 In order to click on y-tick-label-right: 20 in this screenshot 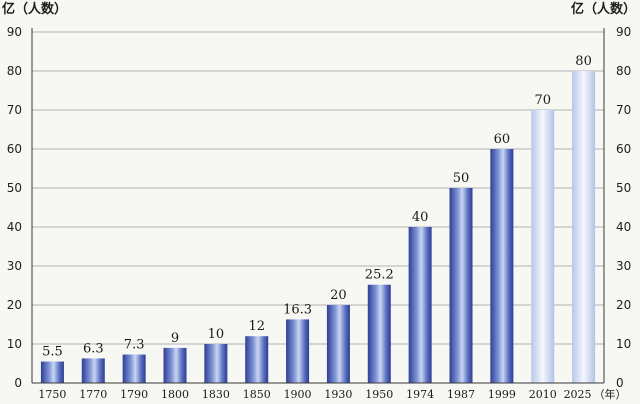, I will do `click(623, 305)`.